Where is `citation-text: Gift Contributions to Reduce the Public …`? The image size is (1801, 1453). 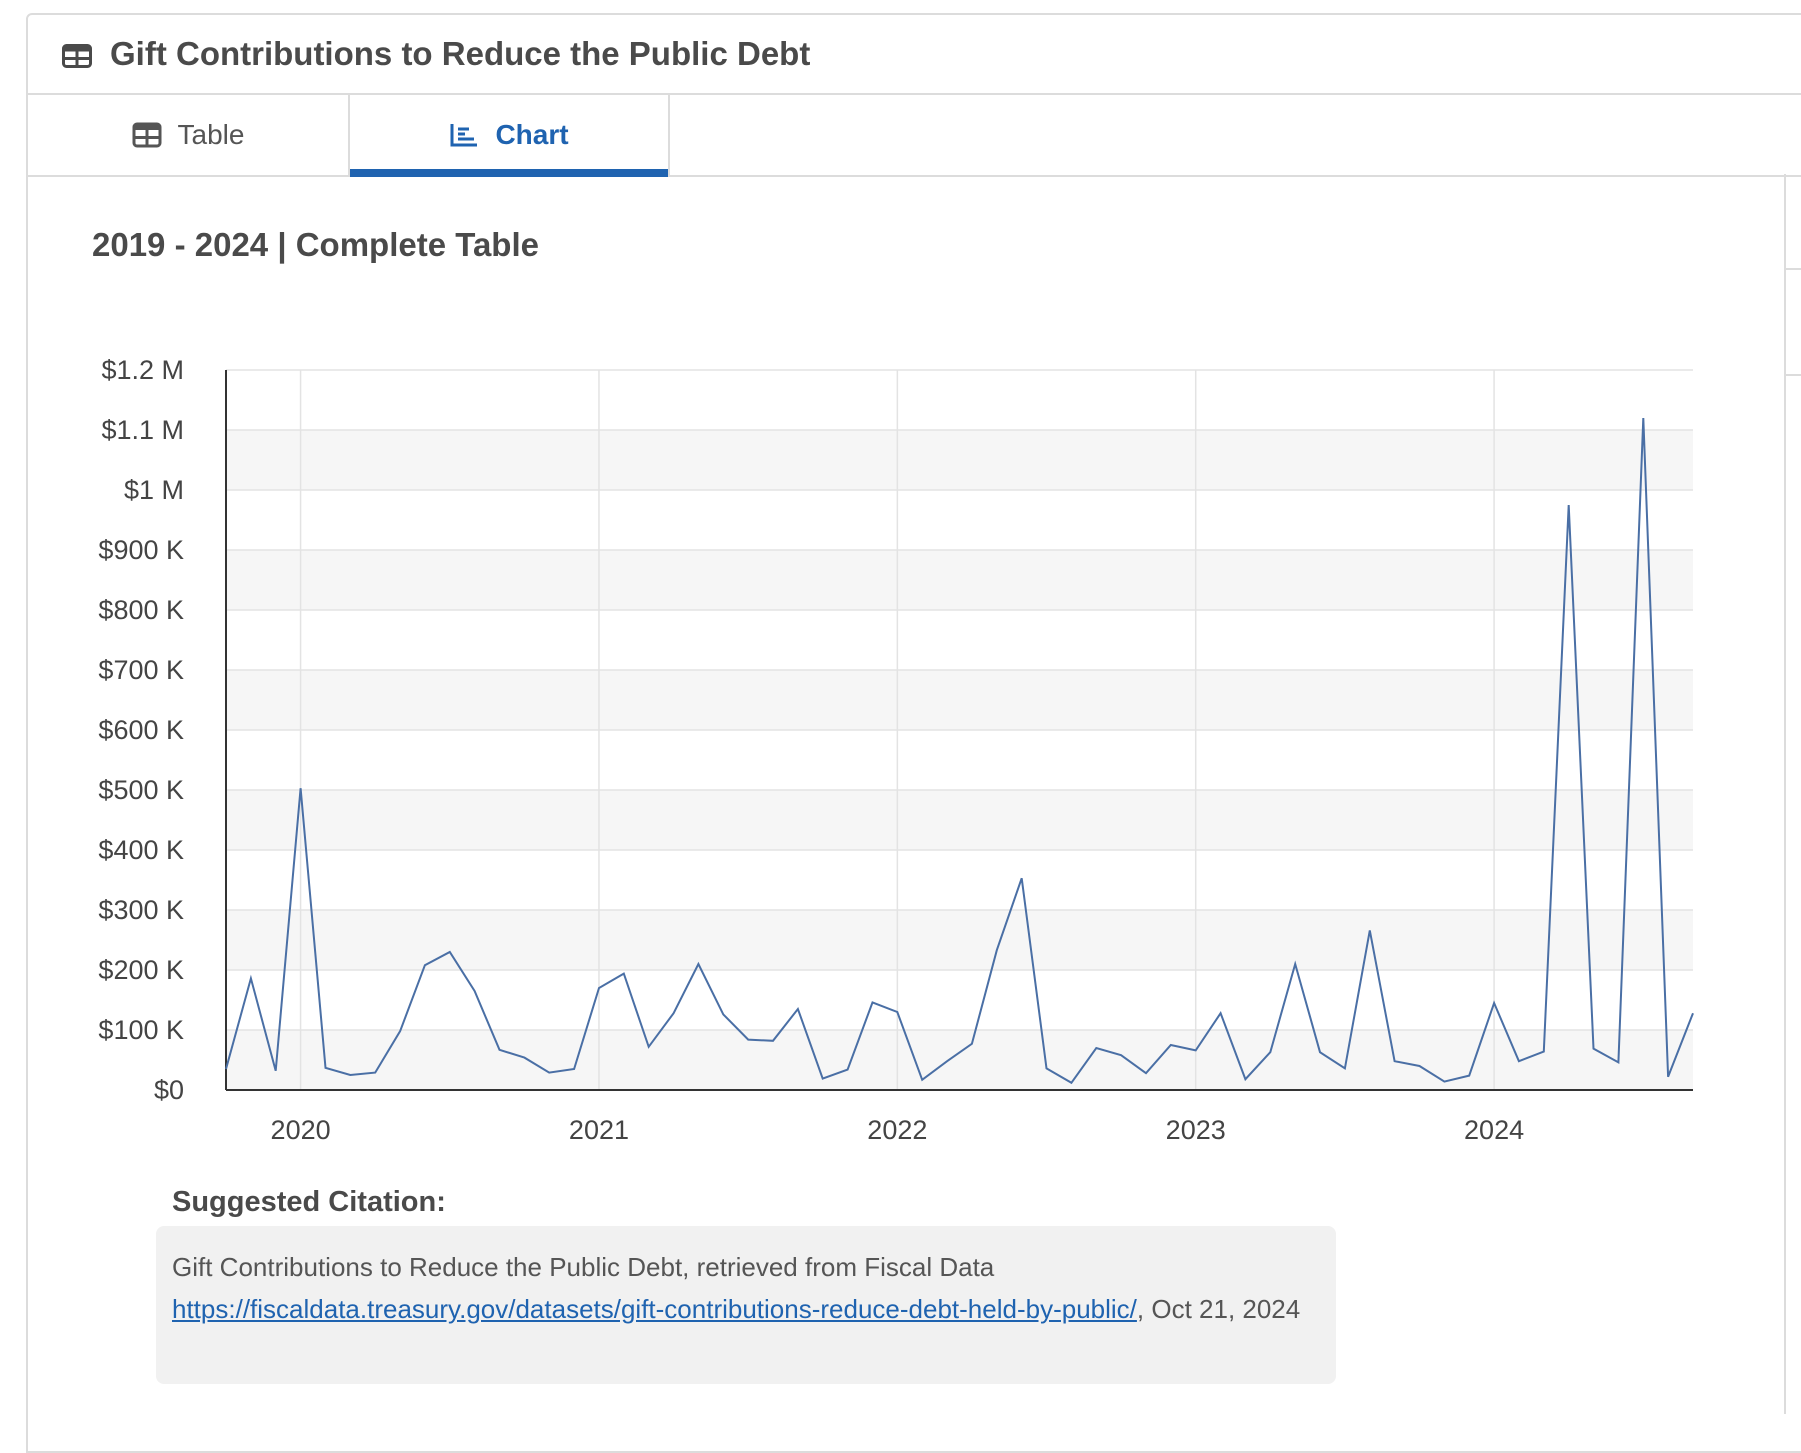 citation-text: Gift Contributions to Reduce the Public … is located at coordinates (583, 1267).